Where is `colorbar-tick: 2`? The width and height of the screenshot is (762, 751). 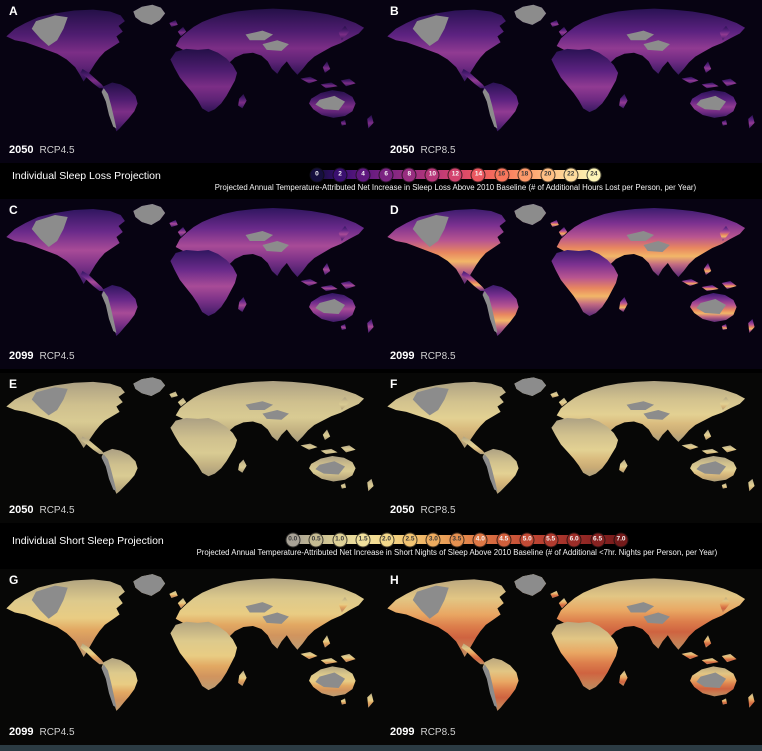 colorbar-tick: 2 is located at coordinates (340, 174).